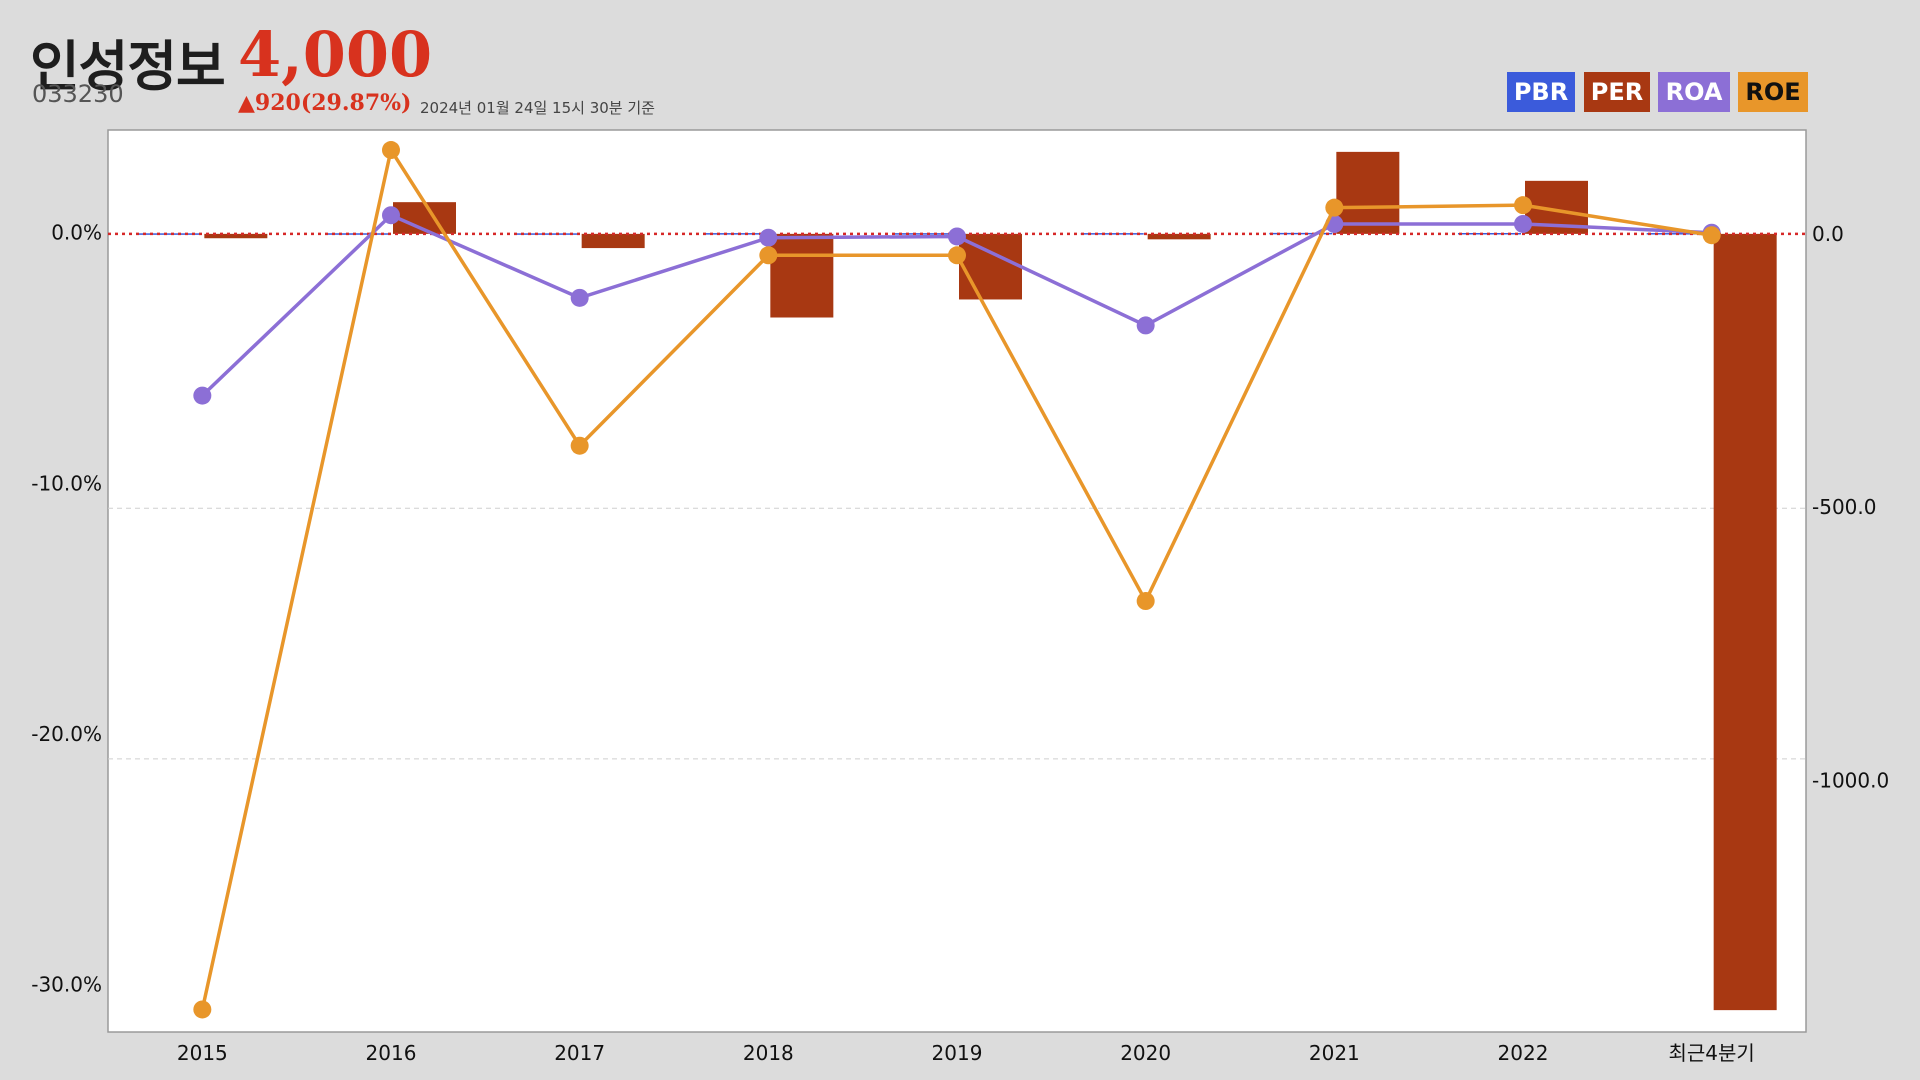  Describe the element at coordinates (1850, 781) in the screenshot. I see `right-tick-label: -1000.0` at that location.